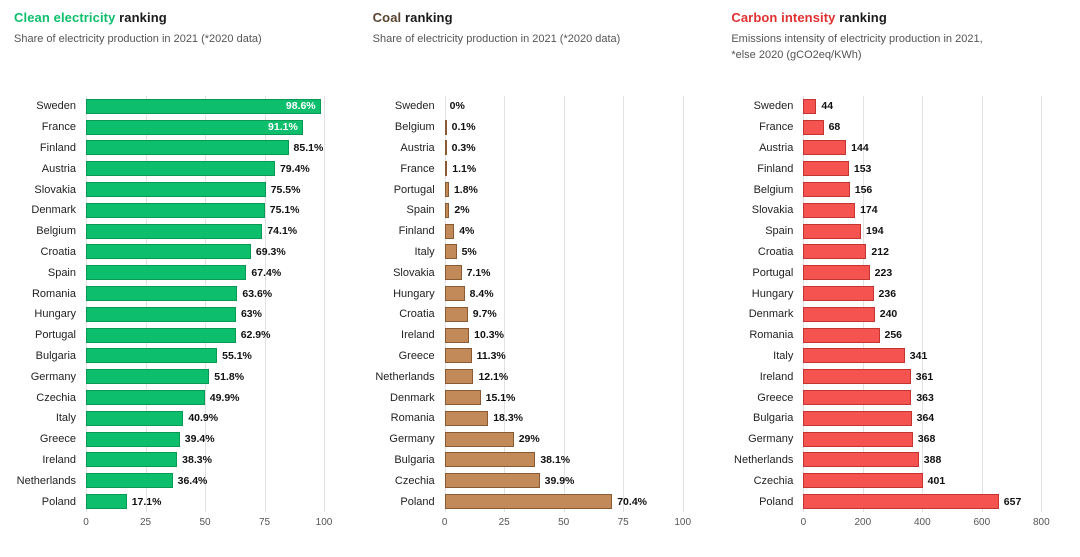  What do you see at coordinates (185, 17) in the screenshot?
I see `chart-title: Clean electricity ranking` at bounding box center [185, 17].